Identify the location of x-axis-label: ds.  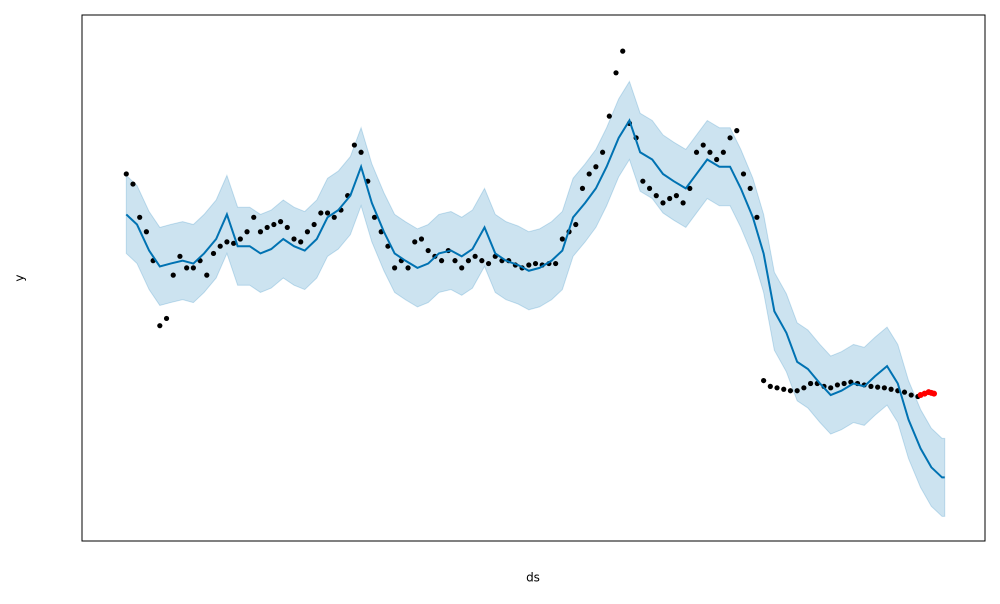
(533, 578).